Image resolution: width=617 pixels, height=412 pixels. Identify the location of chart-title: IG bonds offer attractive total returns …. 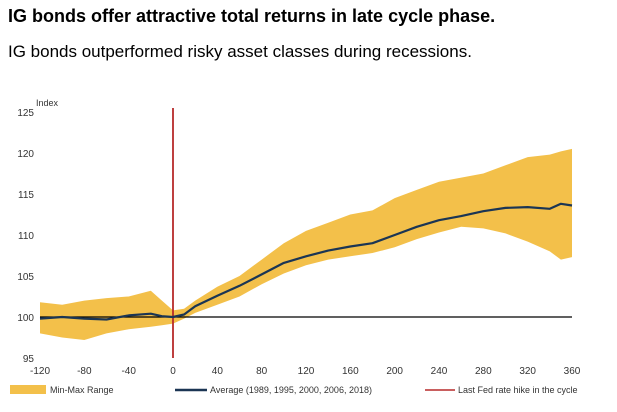
(252, 16).